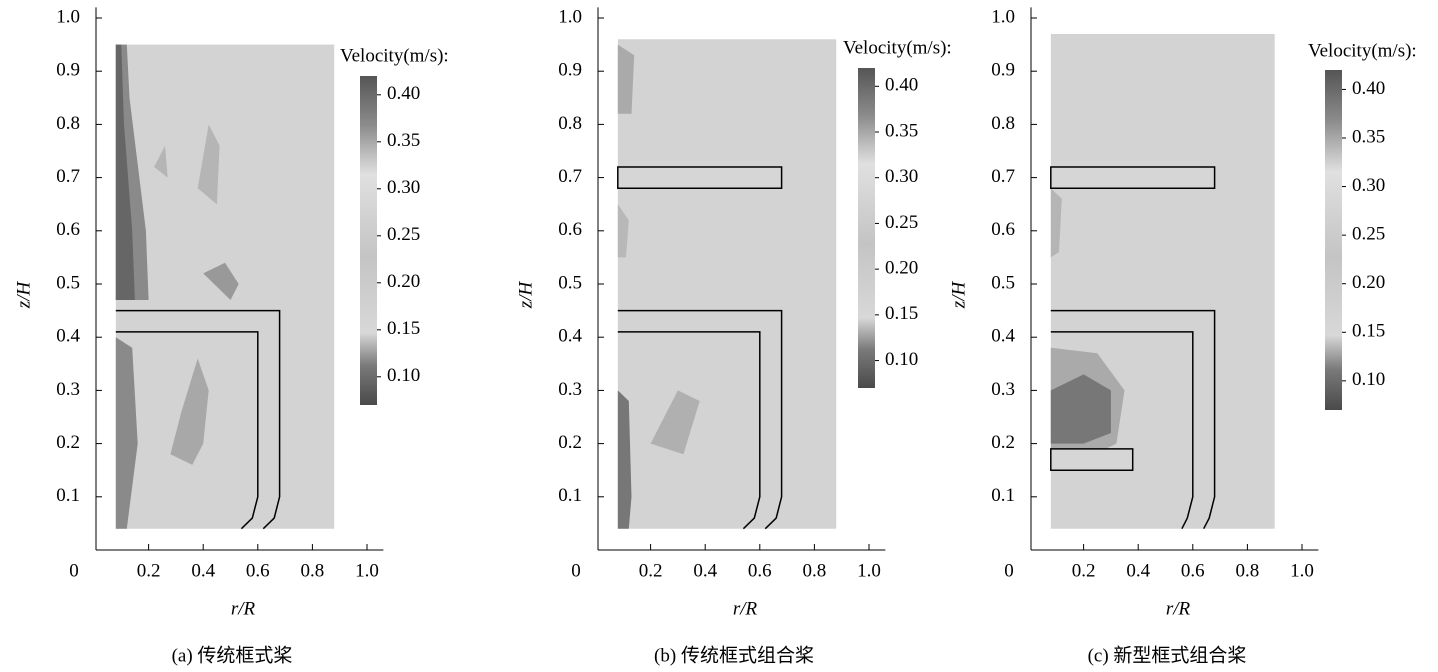 The image size is (1438, 672). Describe the element at coordinates (734, 655) in the screenshot. I see `caption: (b) 传统框式组合桨` at that location.